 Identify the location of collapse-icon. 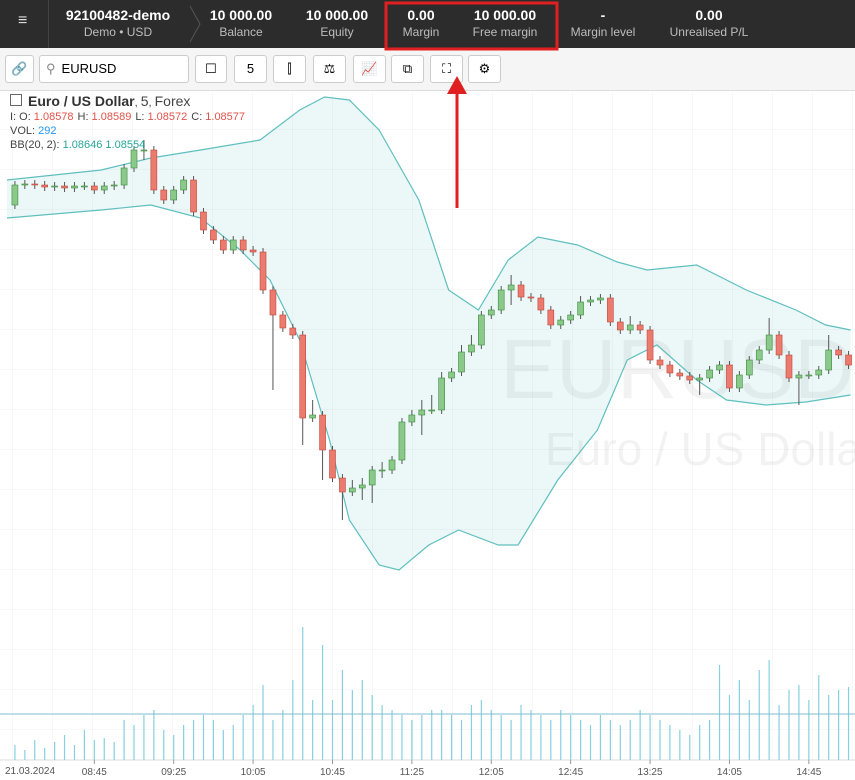
(16, 100).